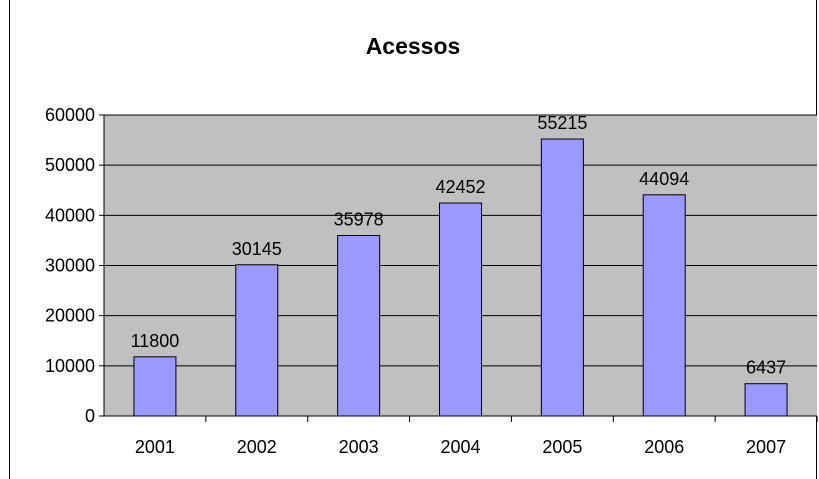 The height and width of the screenshot is (479, 819). Describe the element at coordinates (70, 316) in the screenshot. I see `y-tick-label: 20000` at that location.